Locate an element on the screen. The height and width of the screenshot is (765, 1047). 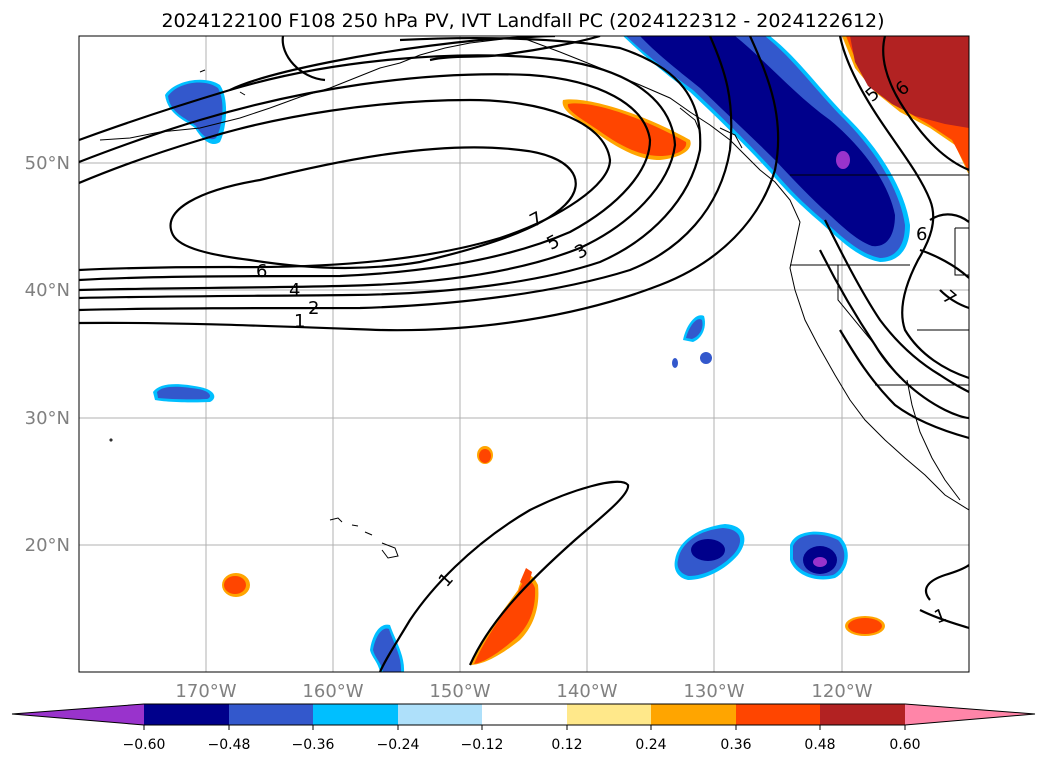
lon-label: 150°W is located at coordinates (459, 691).